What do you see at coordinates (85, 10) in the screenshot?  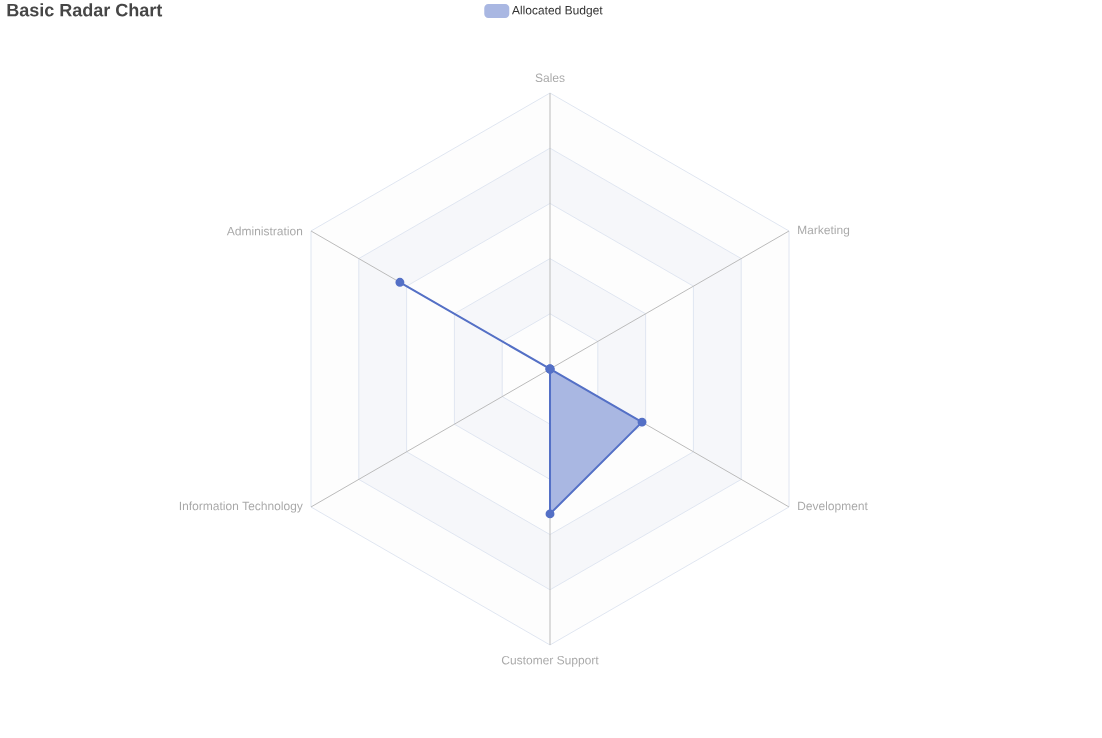 I see `chart-title: Basic Radar Chart` at bounding box center [85, 10].